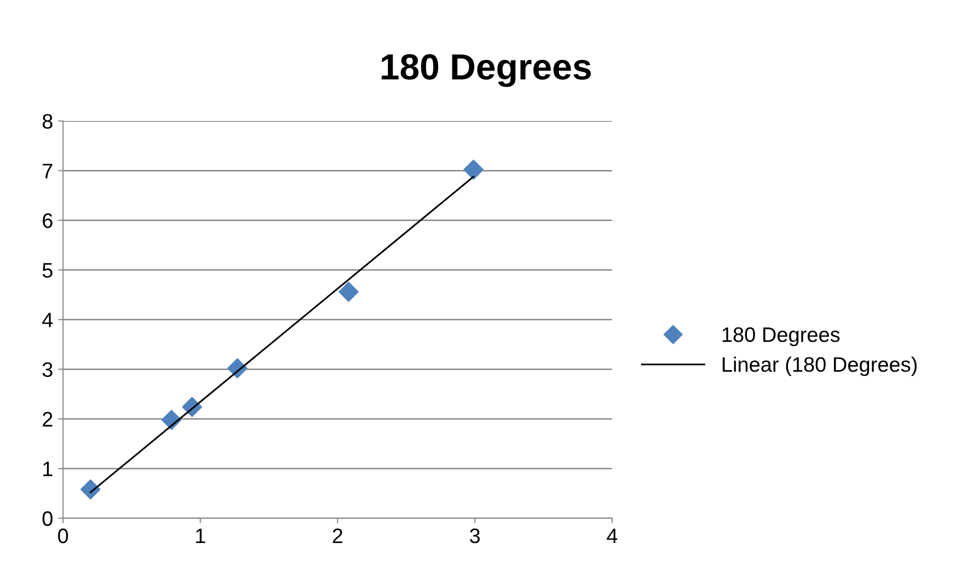 The image size is (955, 579). Describe the element at coordinates (47, 370) in the screenshot. I see `y-tick-label: 3` at that location.